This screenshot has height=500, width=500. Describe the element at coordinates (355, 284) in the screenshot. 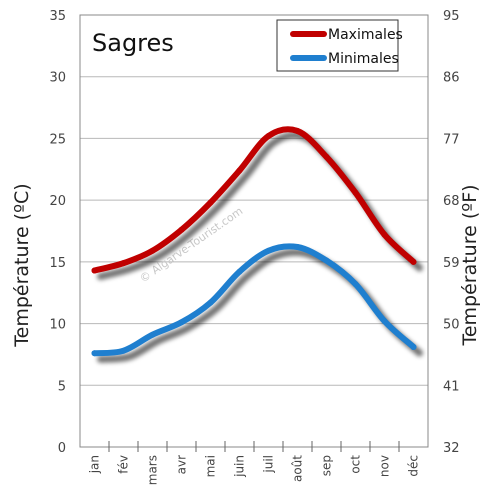

I see `data-point-minimales-oct` at that location.